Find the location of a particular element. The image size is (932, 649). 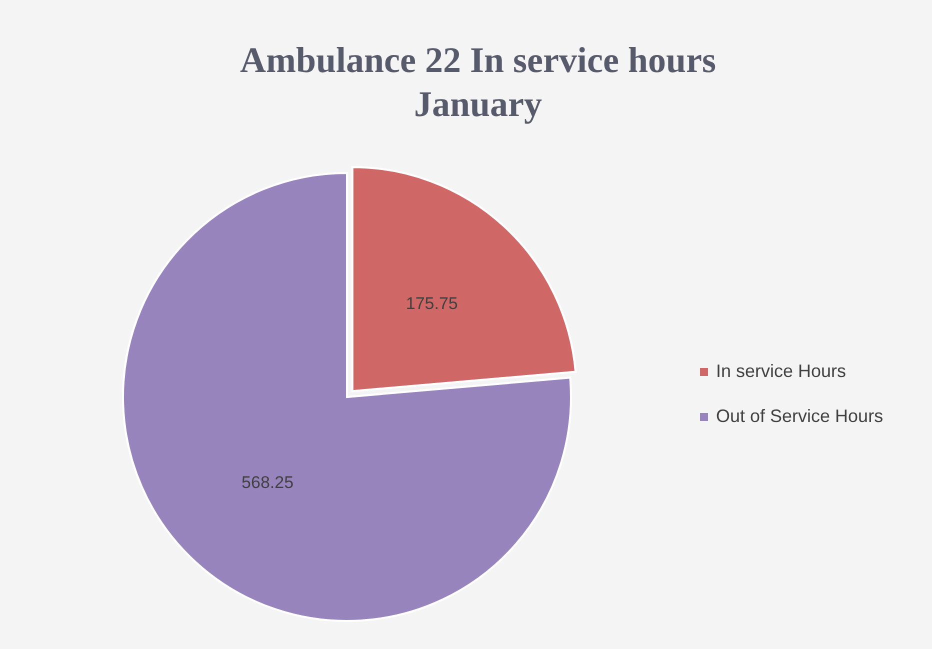

chart-title: Ambulance 22 In service hours January is located at coordinates (478, 82).